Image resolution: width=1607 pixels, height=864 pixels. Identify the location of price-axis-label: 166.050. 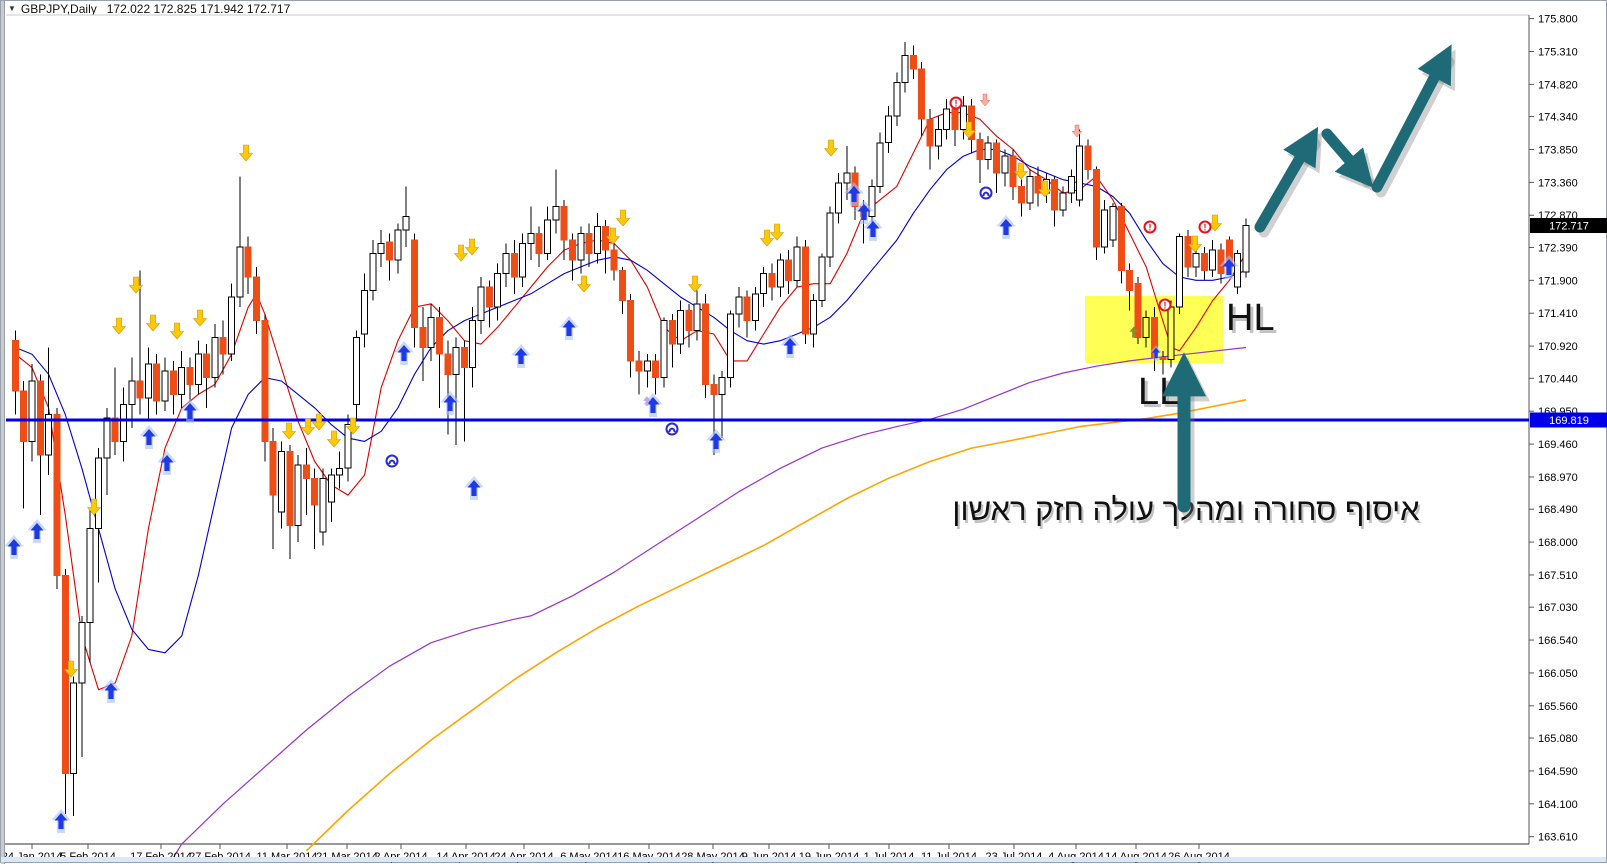
(1558, 674).